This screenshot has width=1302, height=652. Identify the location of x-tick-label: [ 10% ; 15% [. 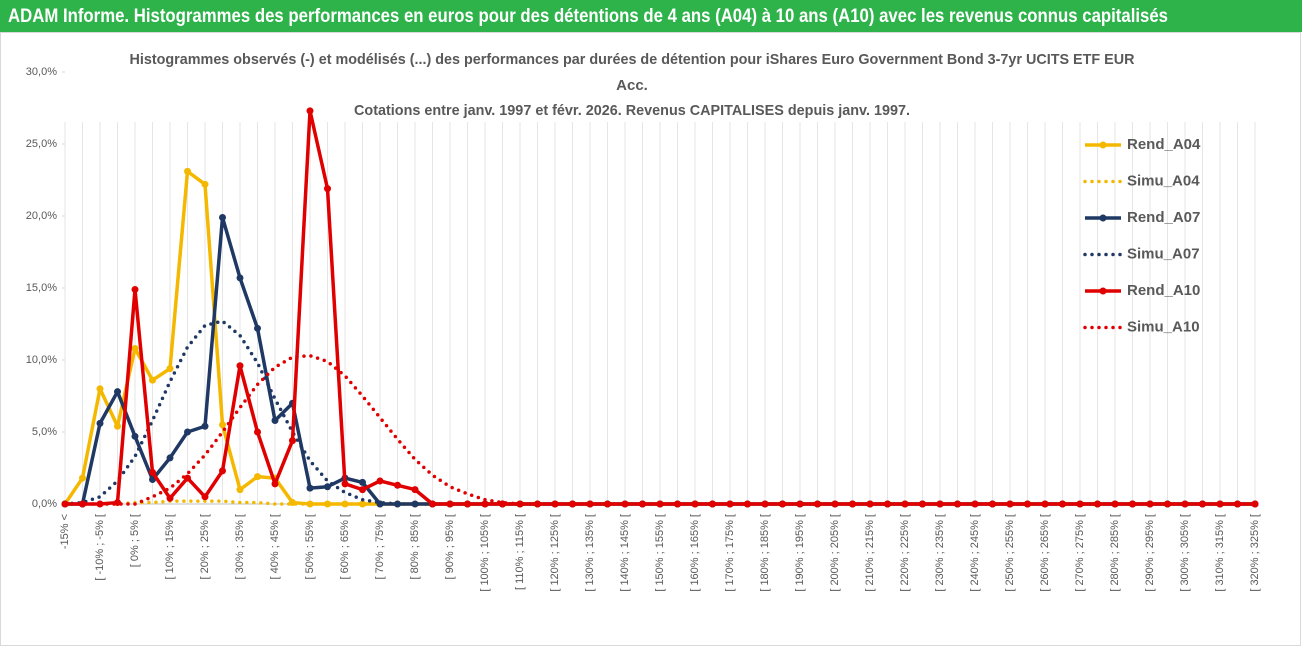
(170, 546).